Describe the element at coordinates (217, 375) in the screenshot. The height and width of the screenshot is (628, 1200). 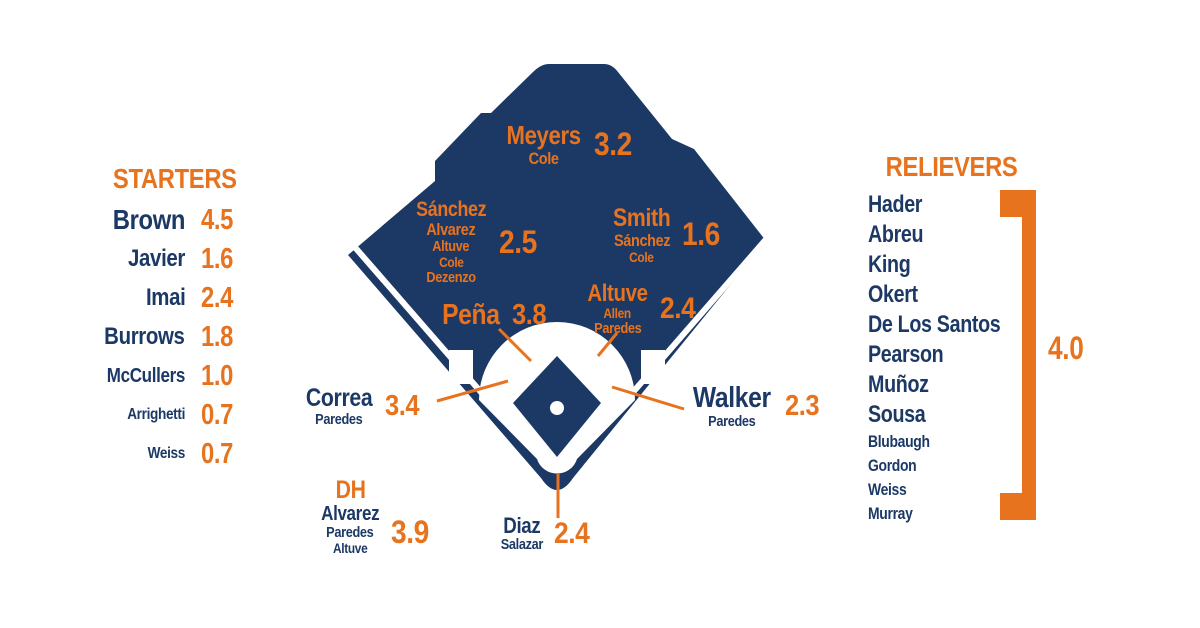
I see `starter-value: 1.0` at that location.